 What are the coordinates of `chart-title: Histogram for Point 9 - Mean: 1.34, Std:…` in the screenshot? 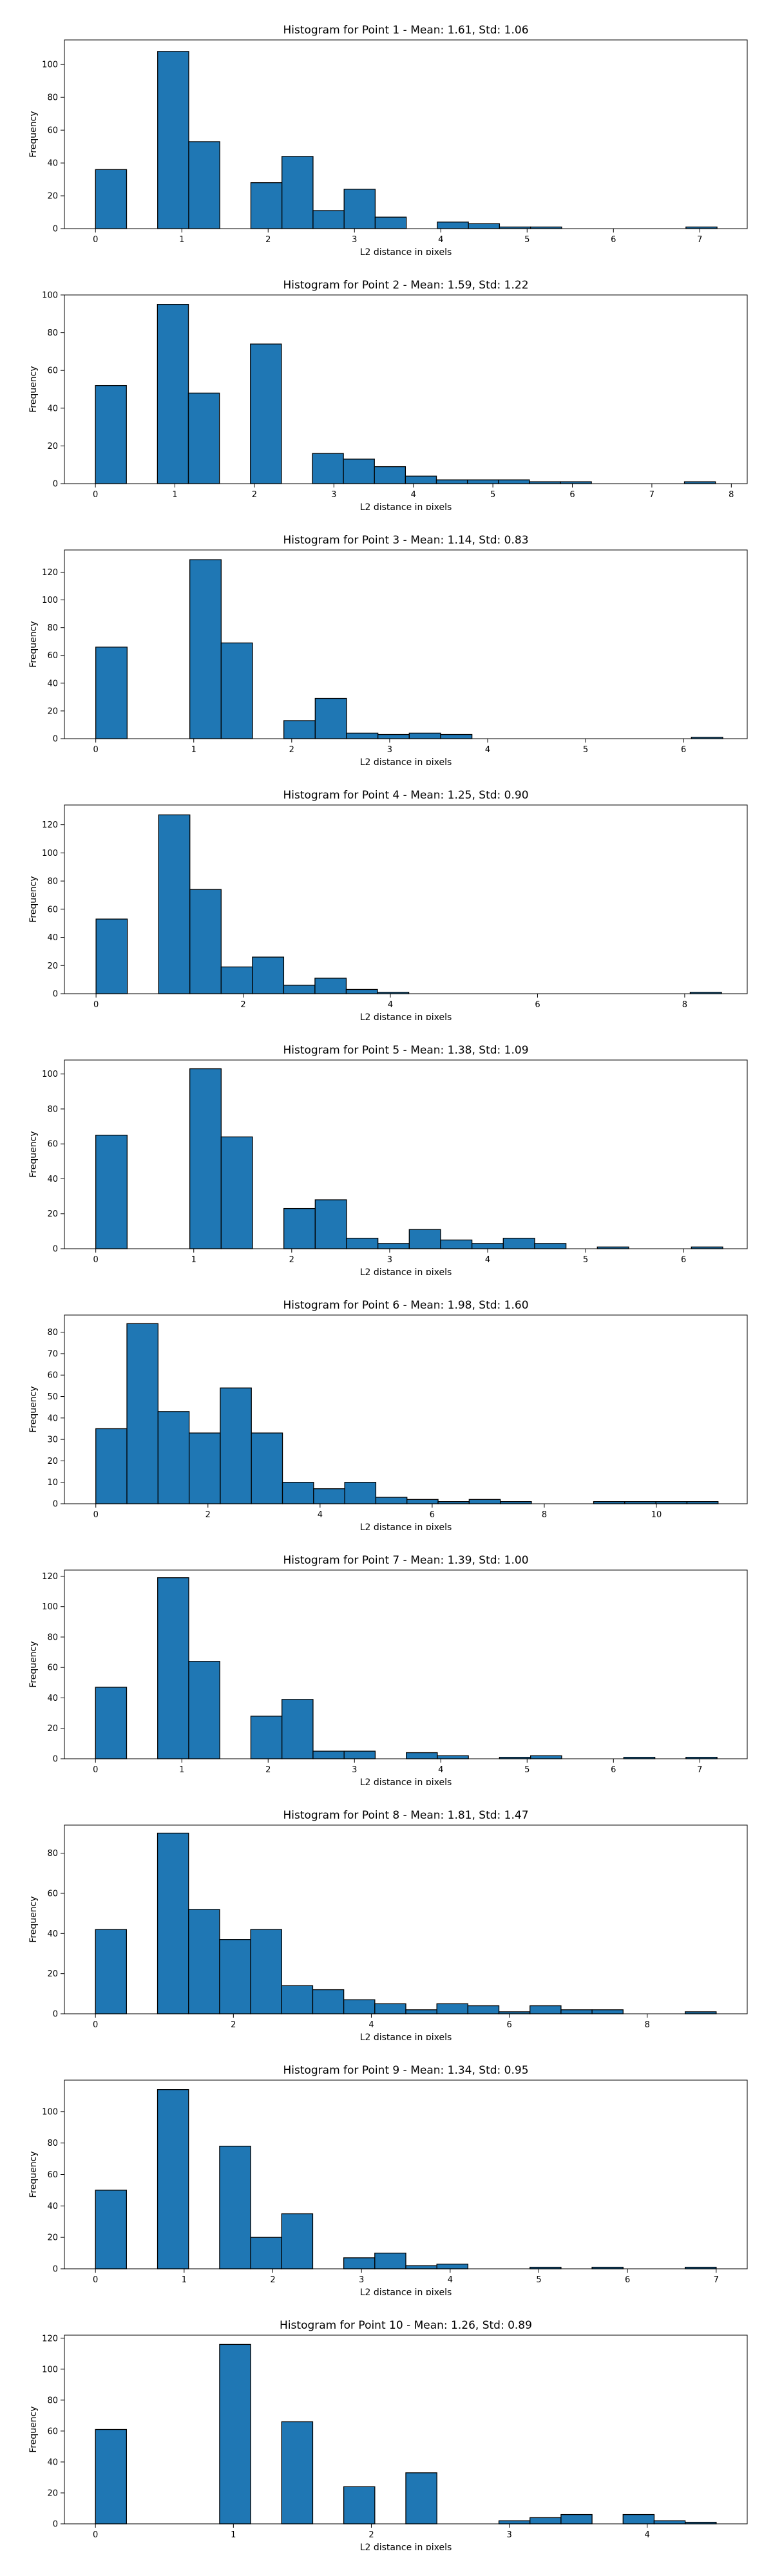 It's located at (405, 2070).